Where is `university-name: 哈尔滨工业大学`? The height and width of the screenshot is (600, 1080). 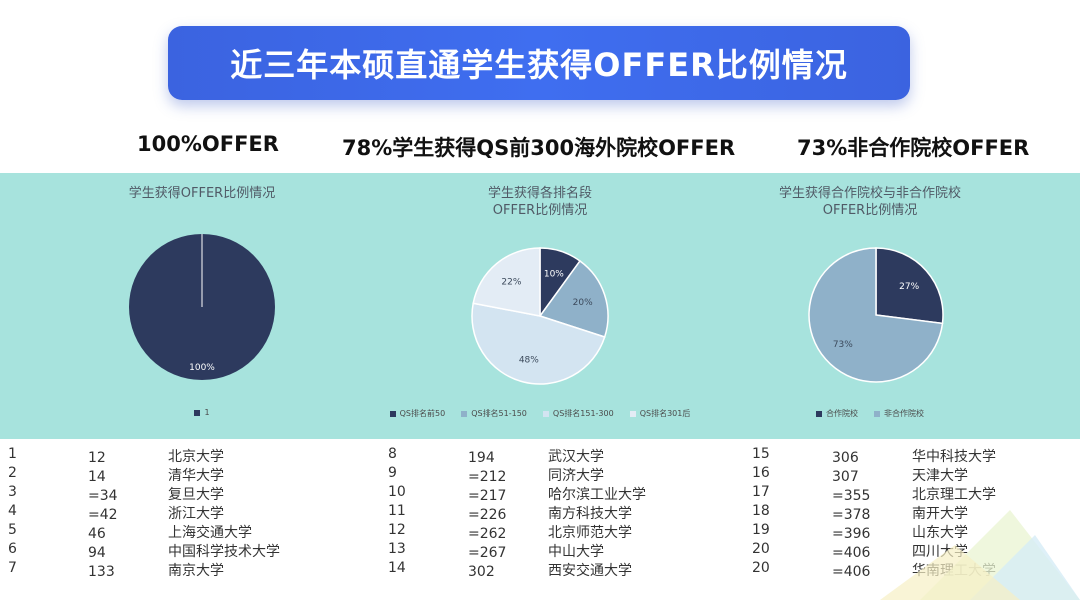 university-name: 哈尔滨工业大学 is located at coordinates (597, 495).